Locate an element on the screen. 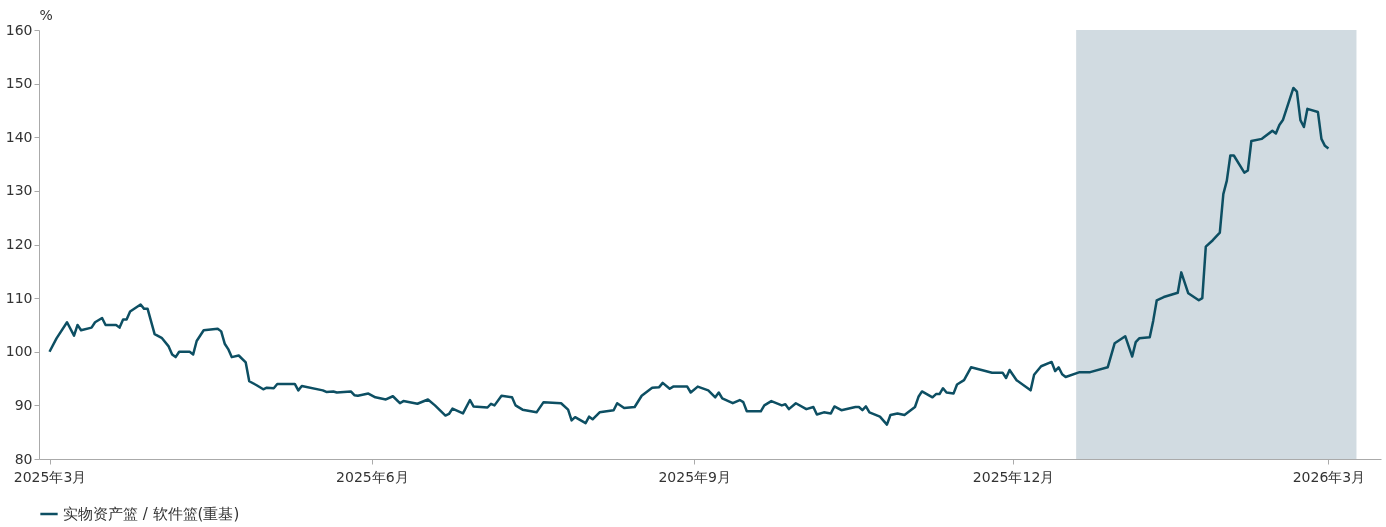 The width and height of the screenshot is (1386, 527). y-tick-label: 90 is located at coordinates (23, 404).